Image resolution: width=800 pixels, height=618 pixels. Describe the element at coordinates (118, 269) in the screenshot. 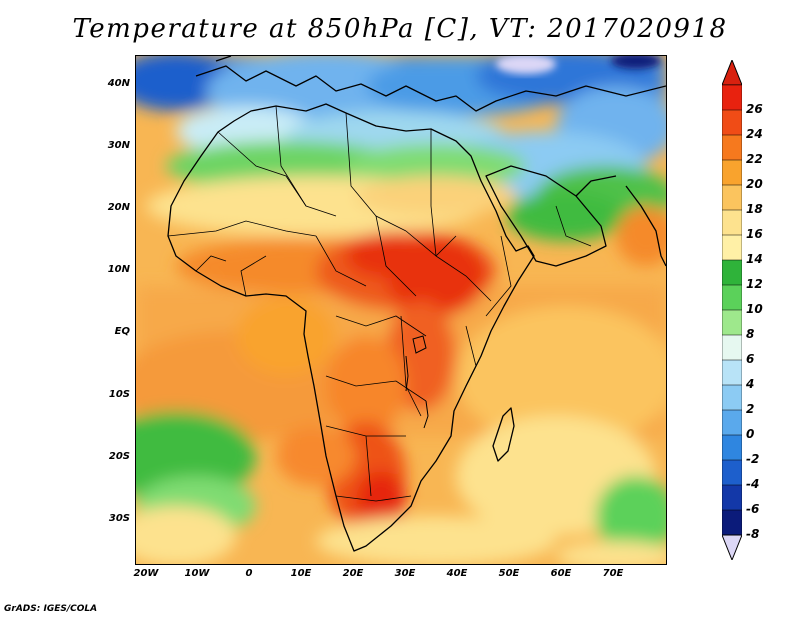

I see `y-tick-label: 10N` at that location.